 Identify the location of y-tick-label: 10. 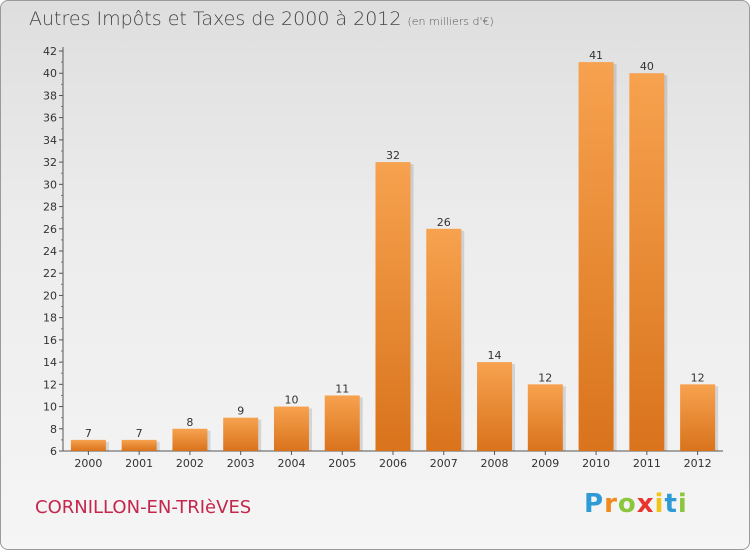
(50, 407).